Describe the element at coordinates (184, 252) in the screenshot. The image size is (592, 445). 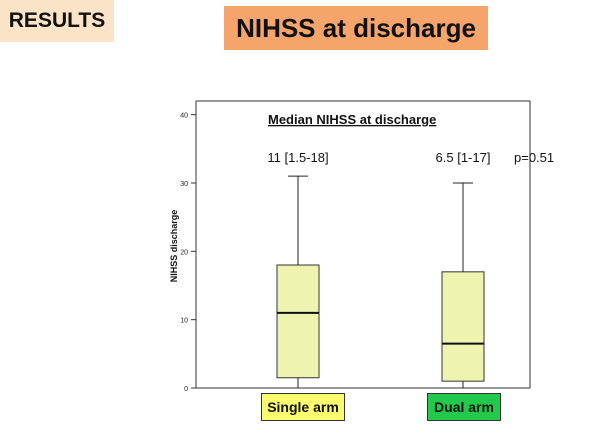
I see `y-tick-label: 20` at that location.